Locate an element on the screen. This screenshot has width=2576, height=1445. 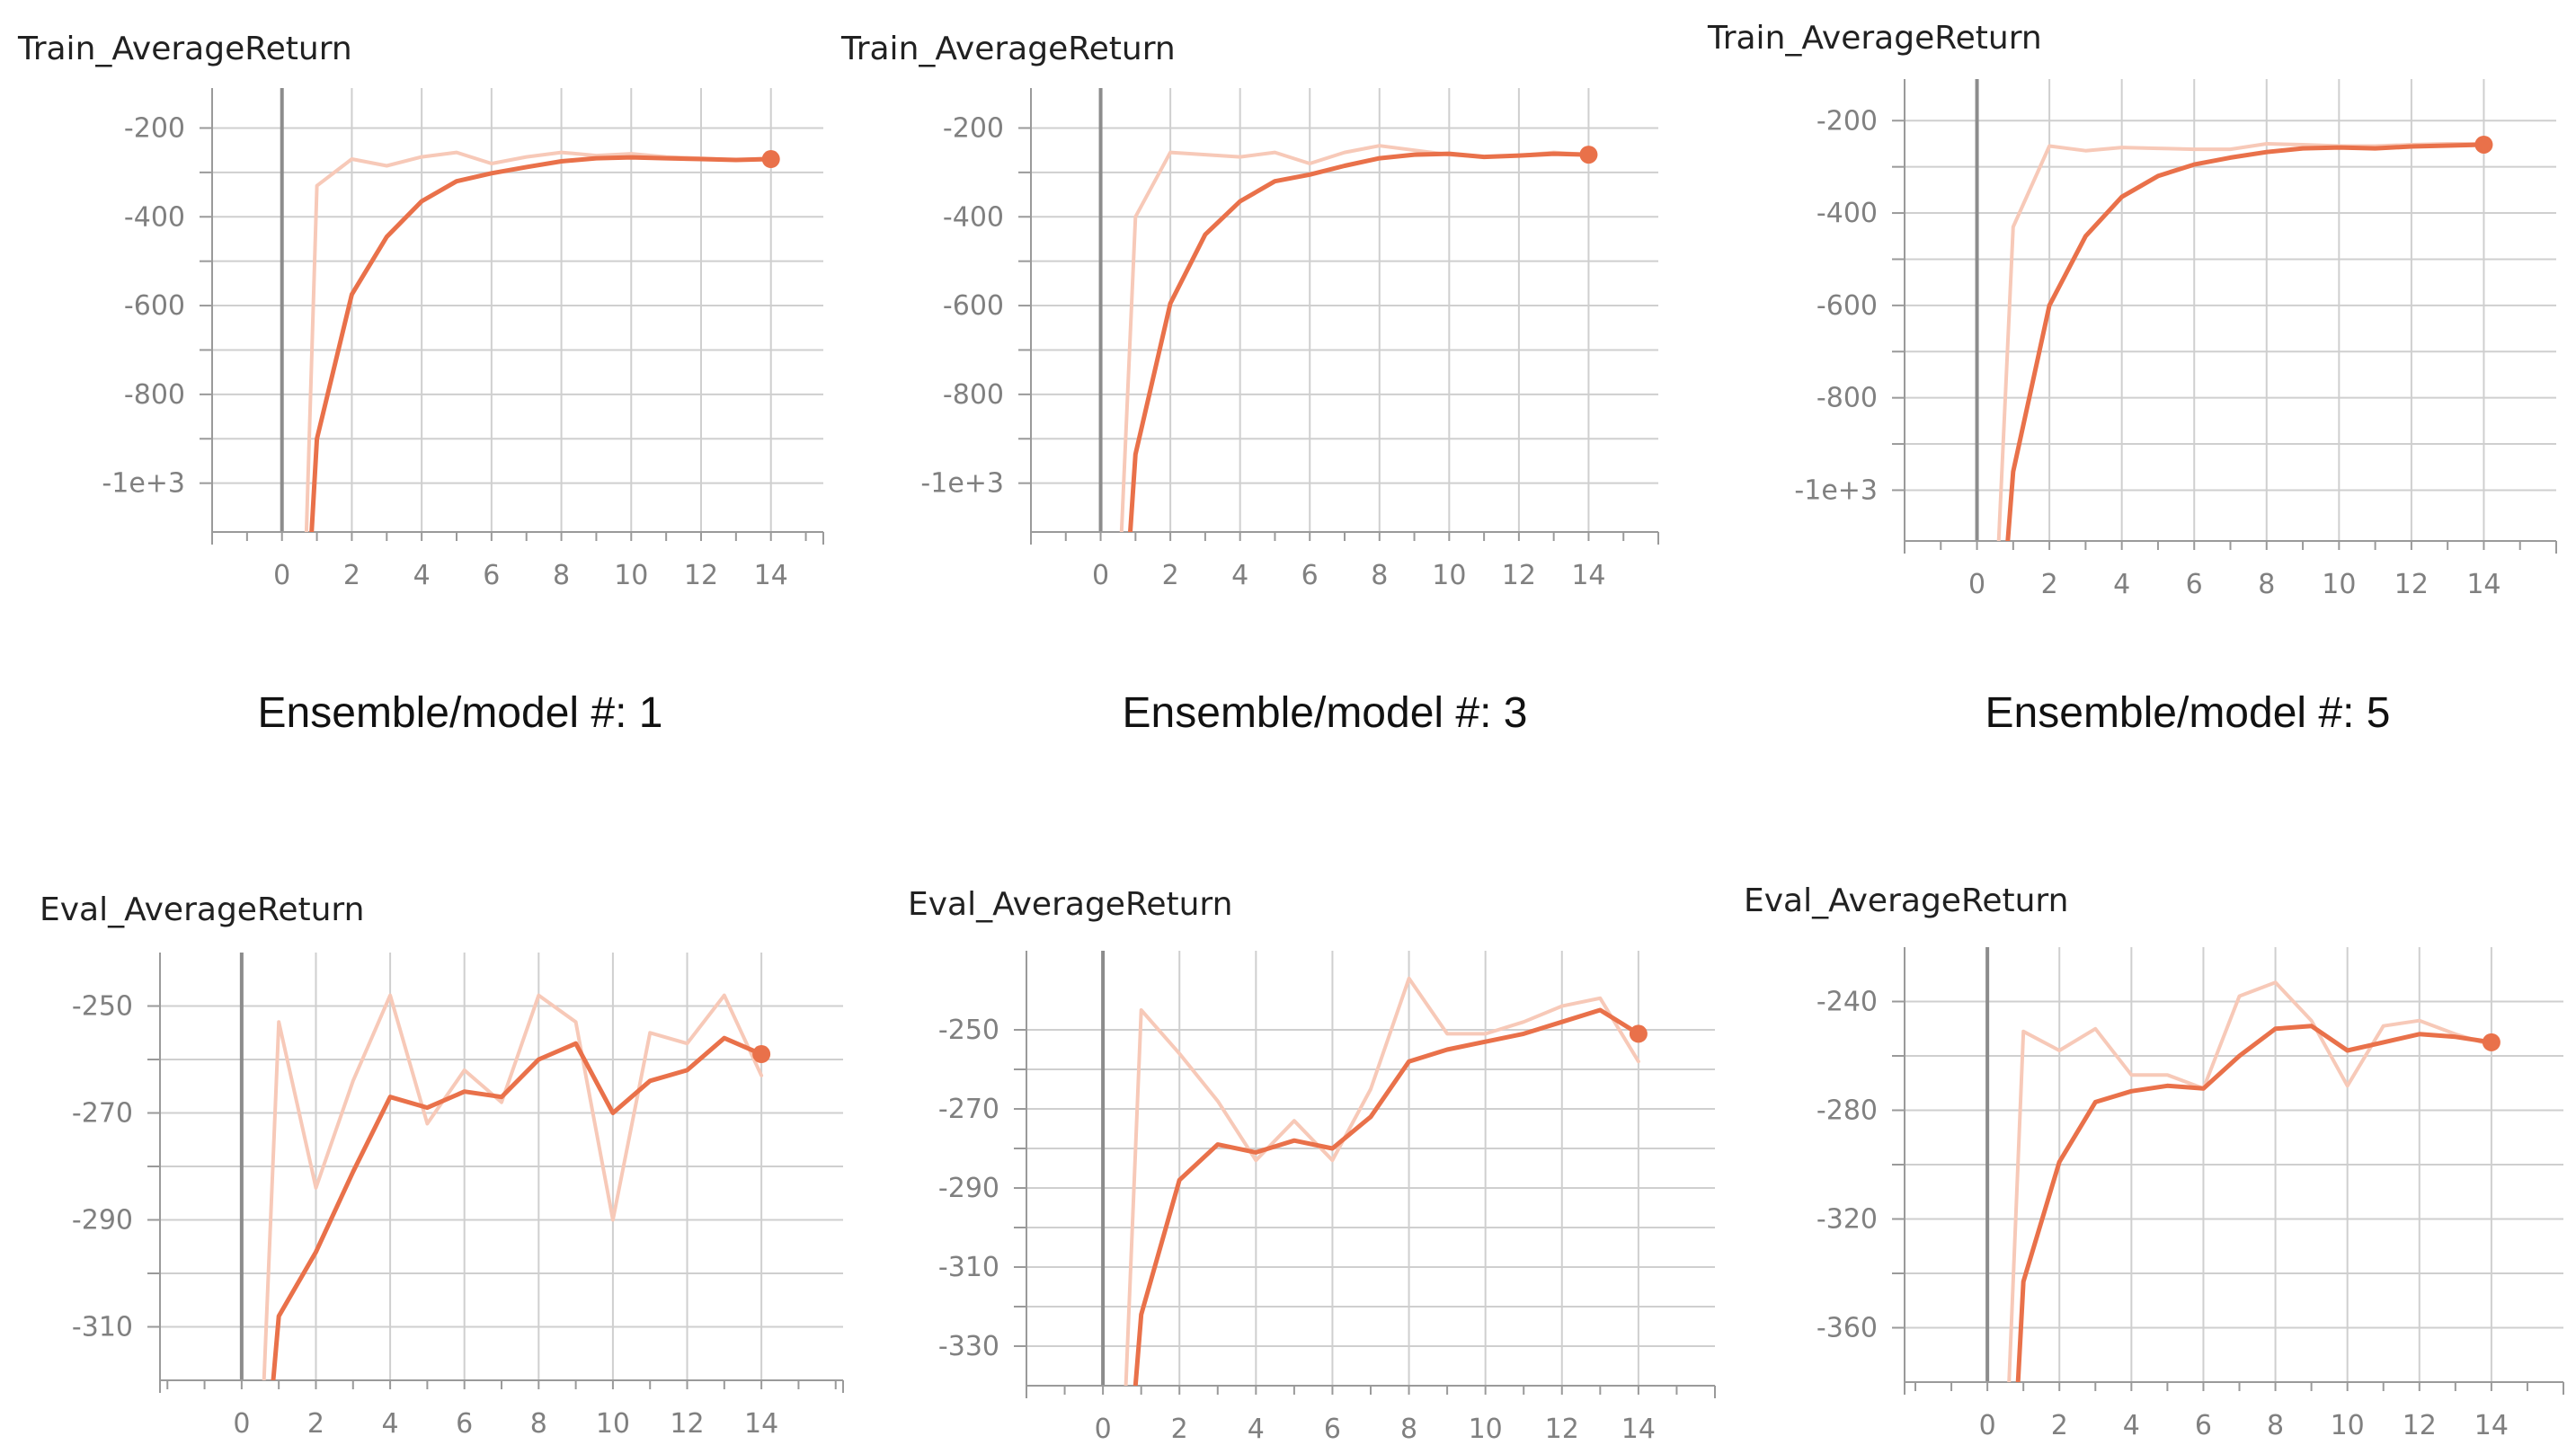
eval-chart-model-5: -240 -280 -320 -360 0 2 4 6 8 10 12 14 is located at coordinates (2190, 1194).